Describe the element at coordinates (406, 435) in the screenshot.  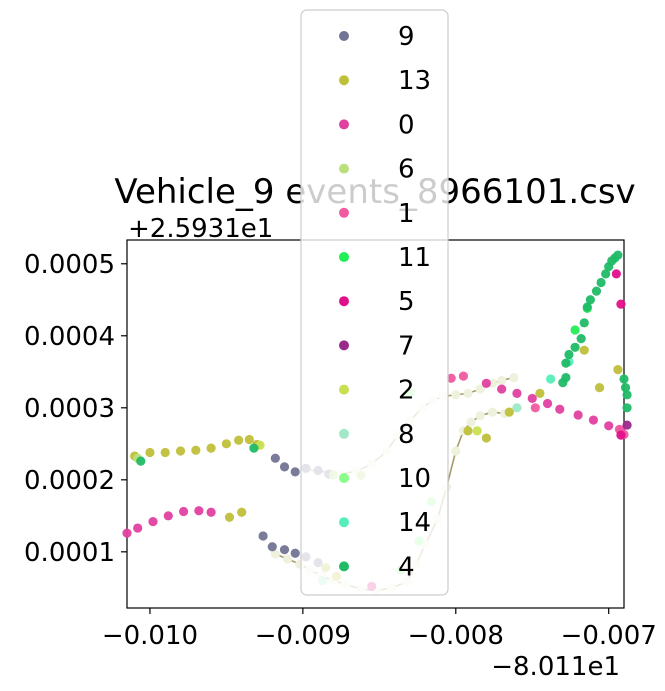
I see `legend-label: 8` at that location.